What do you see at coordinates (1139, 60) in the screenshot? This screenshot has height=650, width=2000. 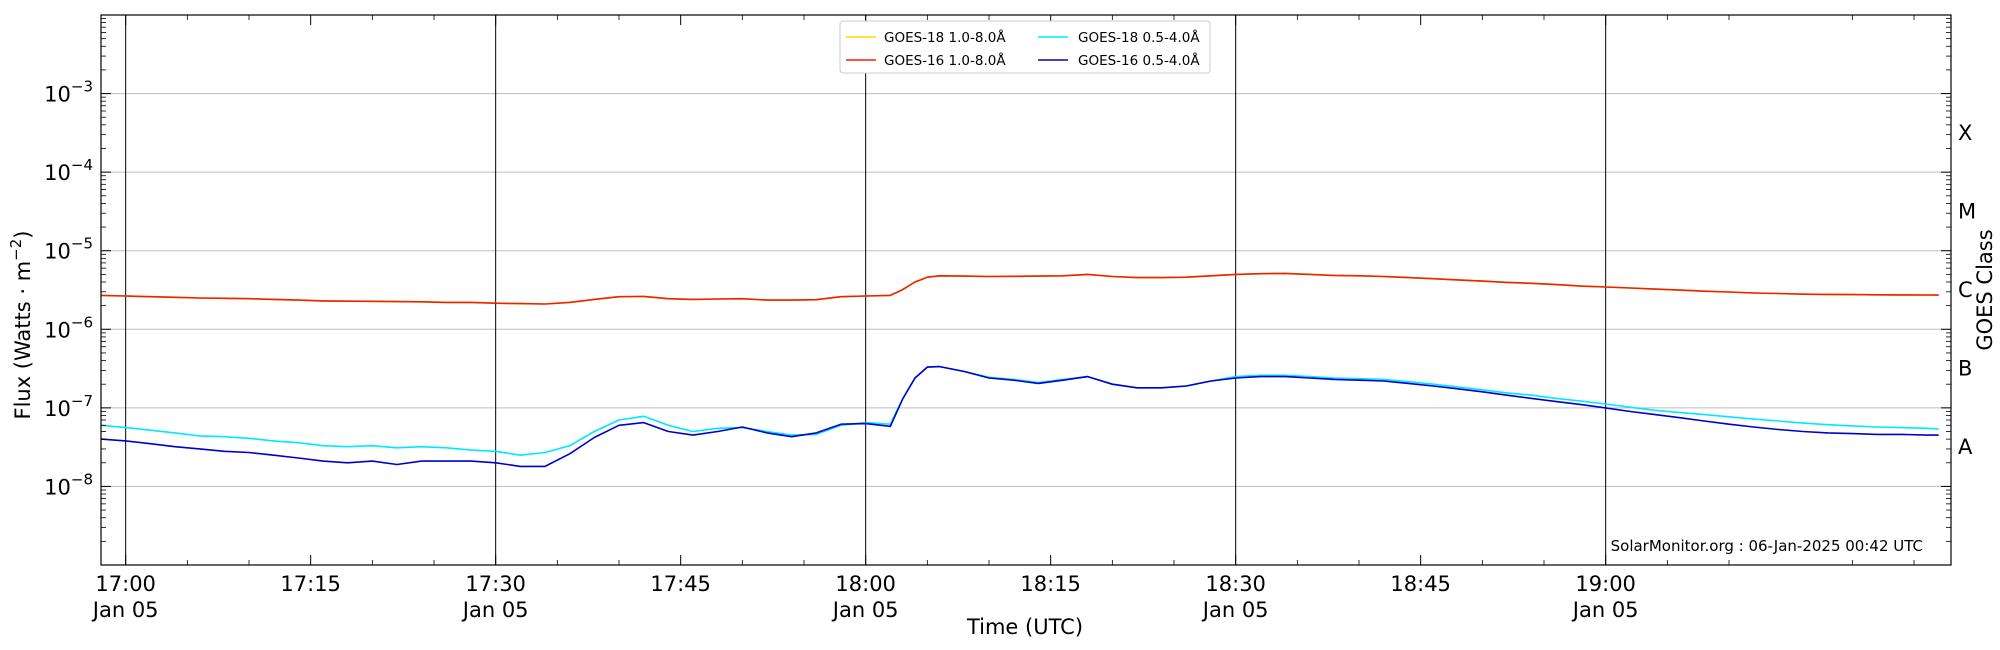 I see `legend-label-goes16-short: GOES-16 0.5-4.0Å` at bounding box center [1139, 60].